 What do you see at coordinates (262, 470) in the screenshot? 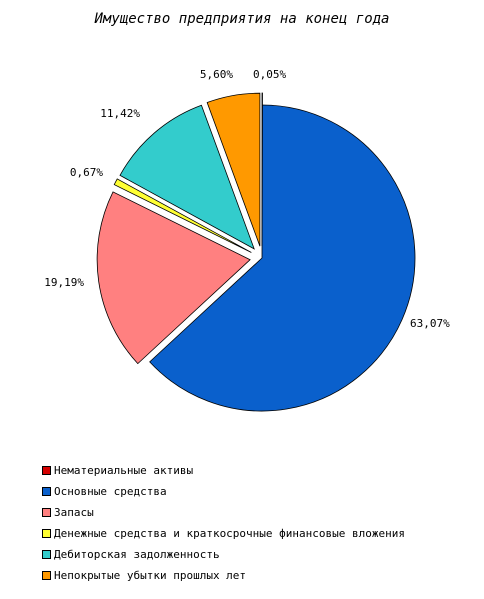
I see `legend-item-intangible-assets: Нематериальные активы` at bounding box center [262, 470].